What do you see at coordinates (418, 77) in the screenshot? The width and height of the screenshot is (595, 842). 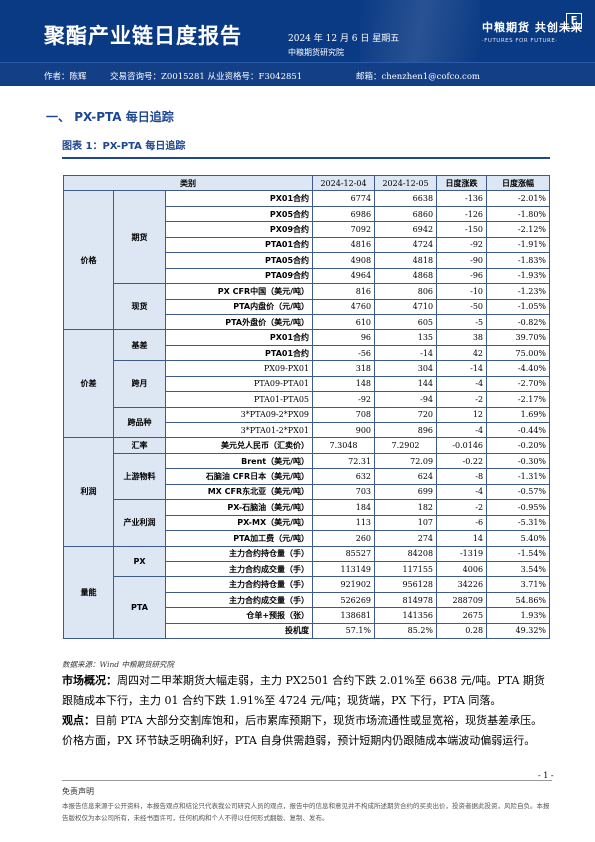 I see `author-email: 邮箱：chenzhen1@cofco.com` at bounding box center [418, 77].